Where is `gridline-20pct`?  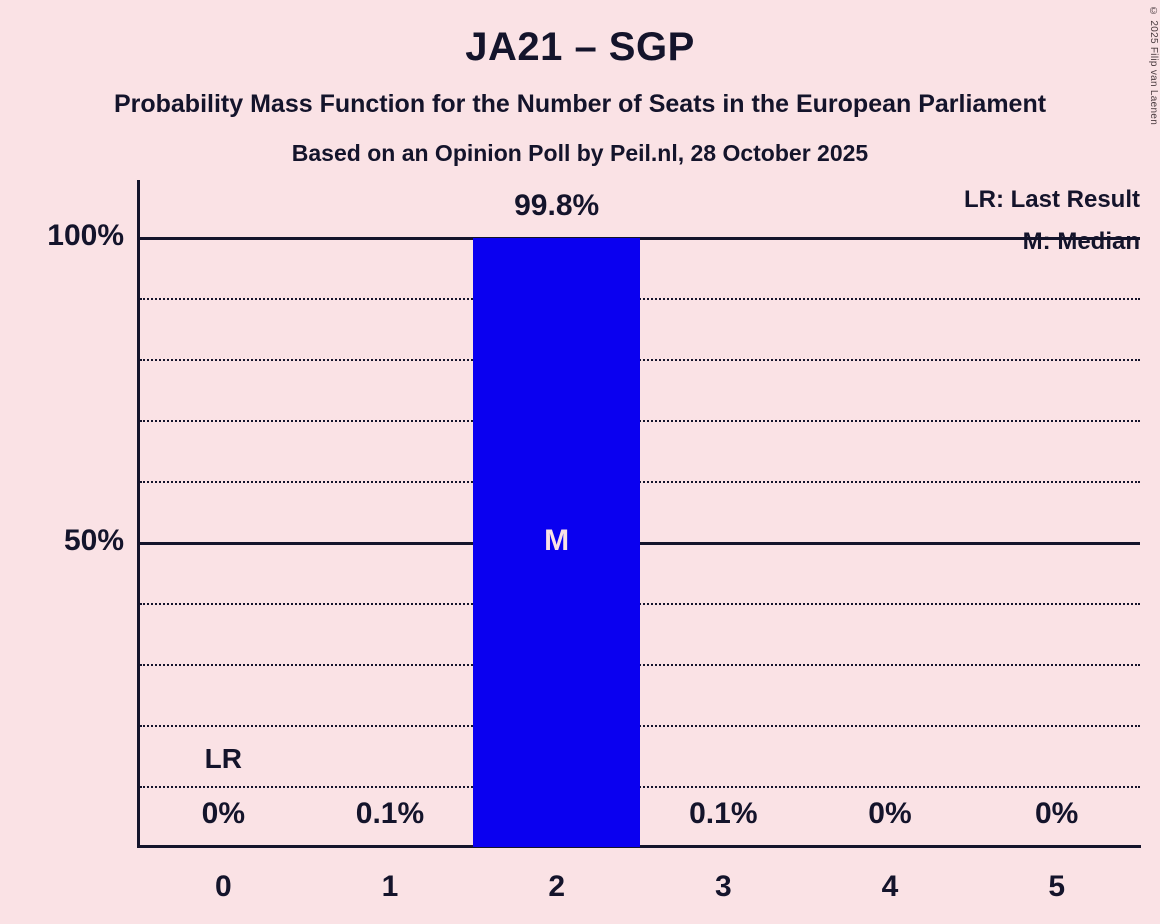 gridline-20pct is located at coordinates (640, 726).